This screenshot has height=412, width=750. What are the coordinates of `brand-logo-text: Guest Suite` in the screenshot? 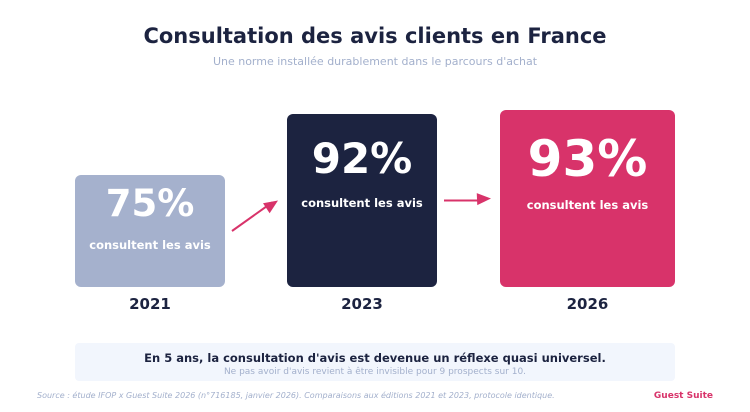 It's located at (683, 396).